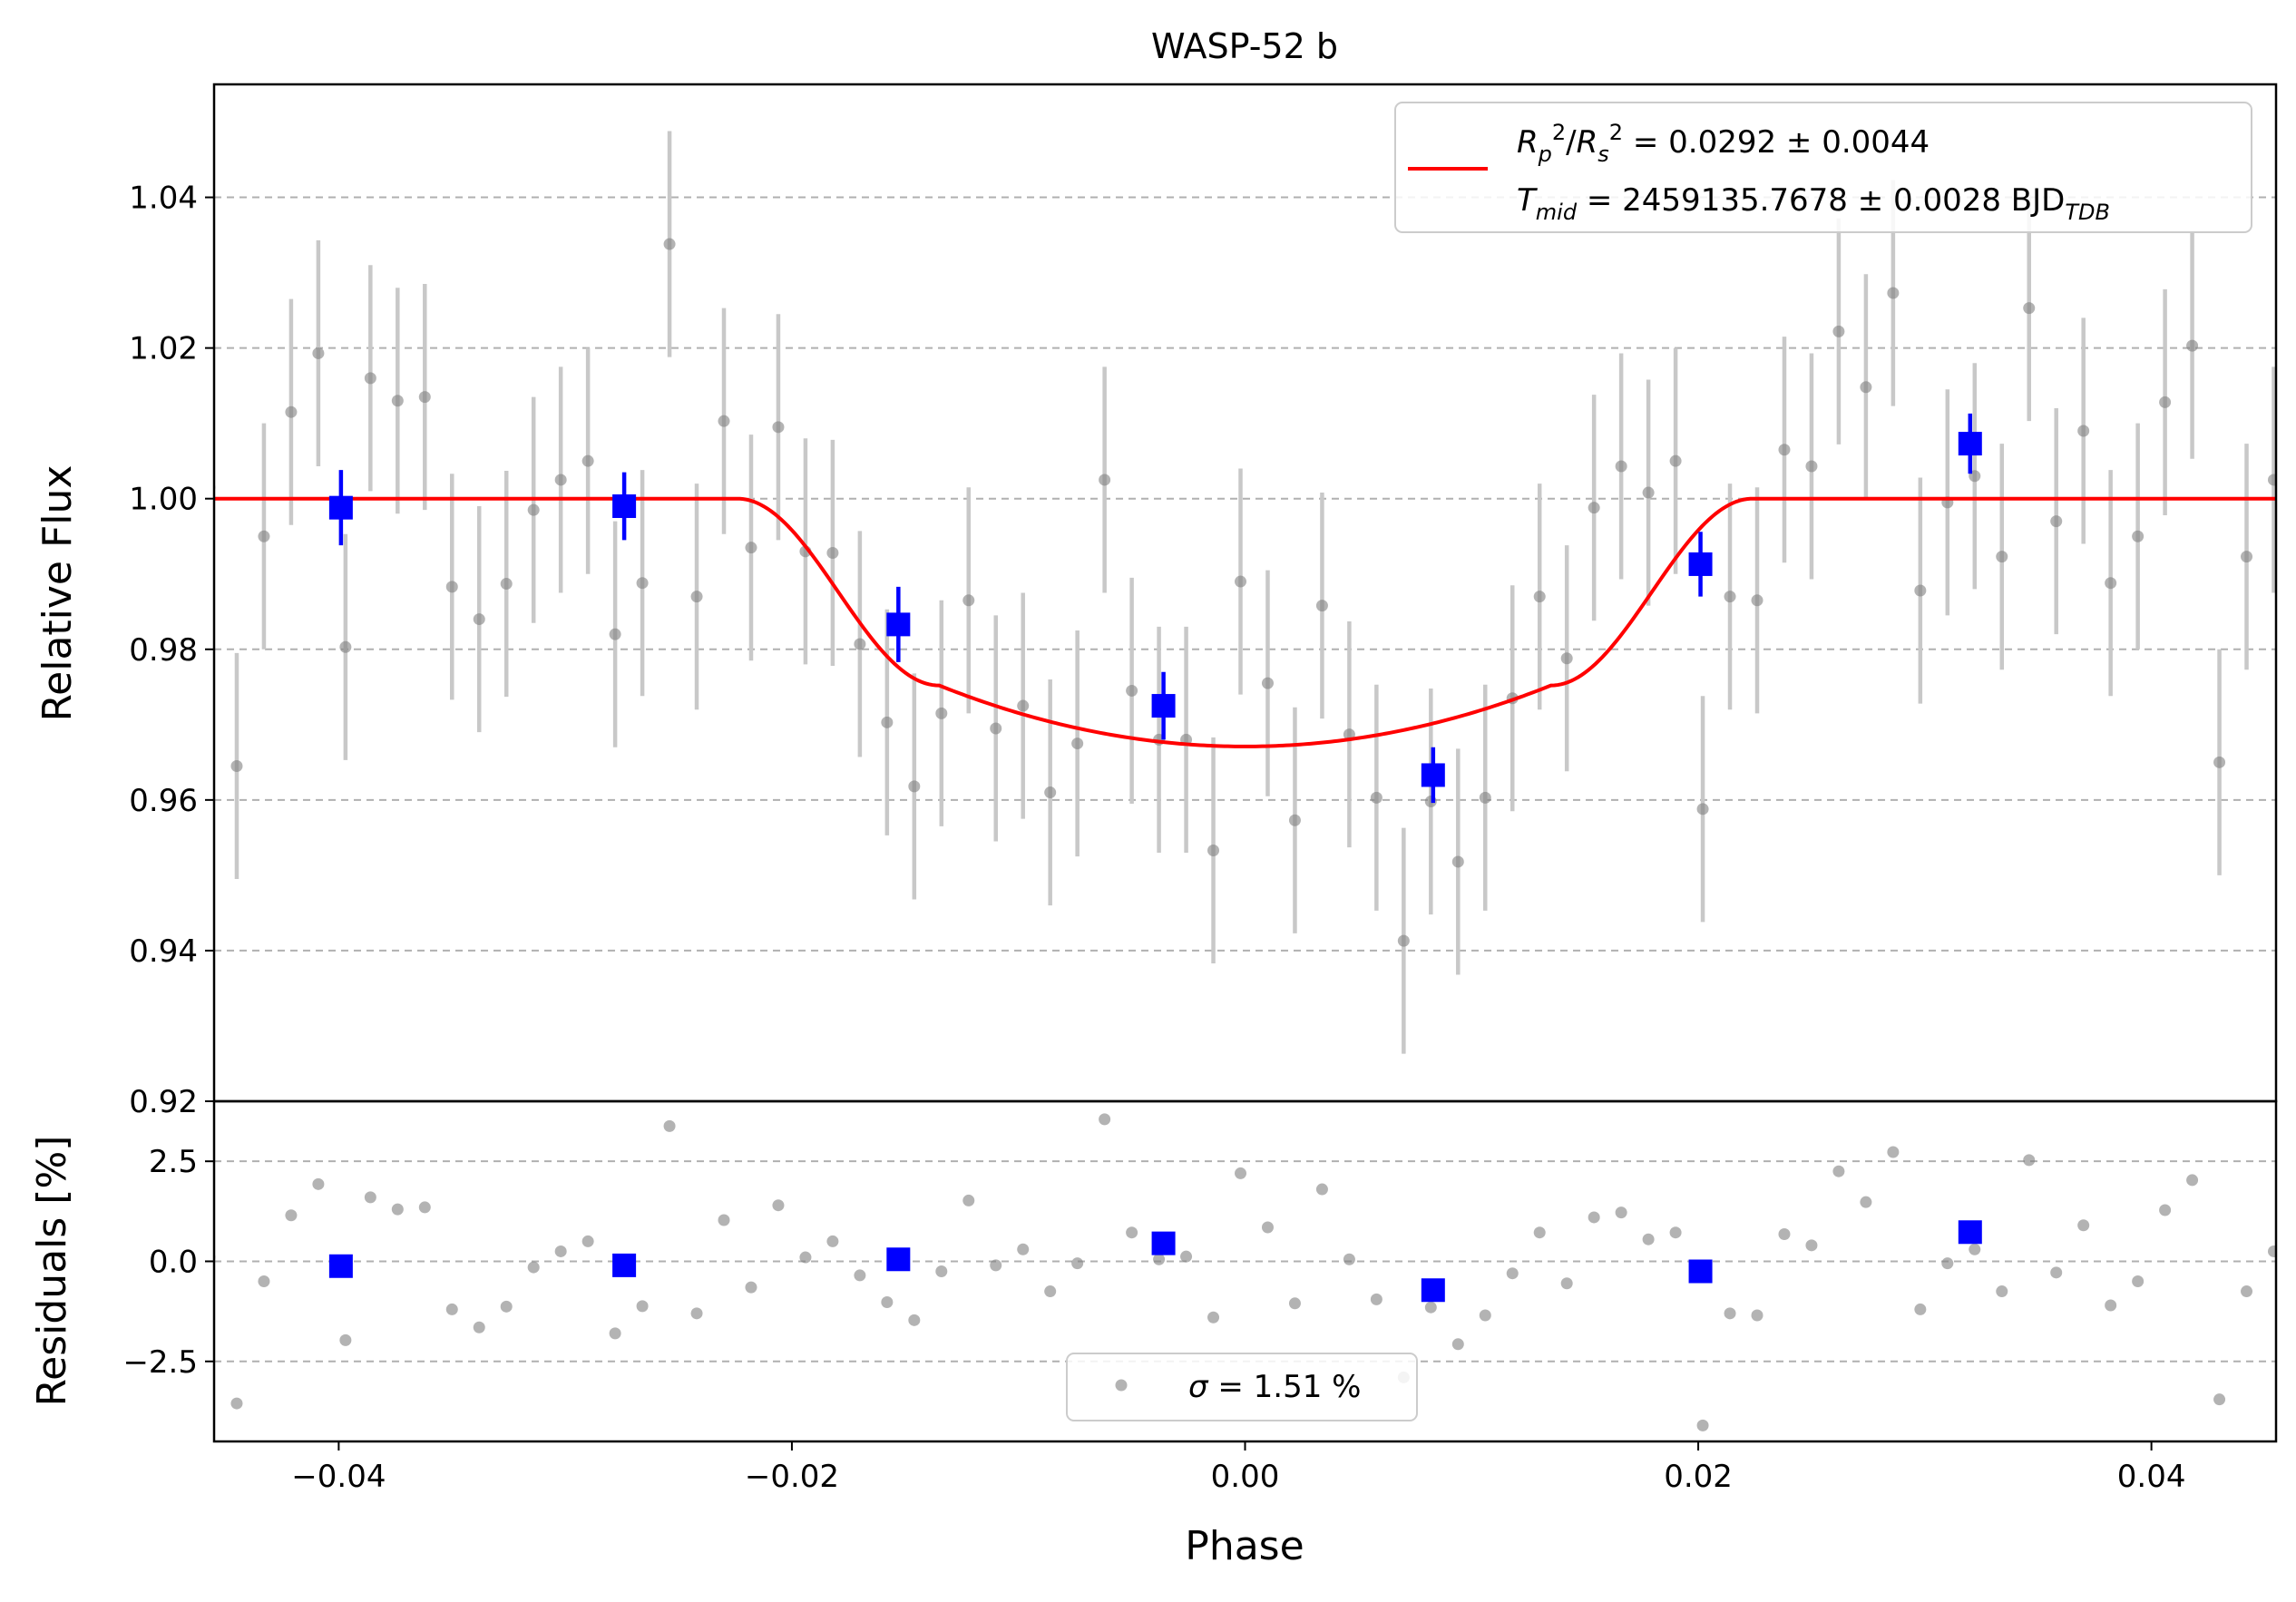  What do you see at coordinates (1238, 1468) in the screenshot?
I see `x-axis-ticks: −0.04 −0.02 0.00 0.02 0.04` at bounding box center [1238, 1468].